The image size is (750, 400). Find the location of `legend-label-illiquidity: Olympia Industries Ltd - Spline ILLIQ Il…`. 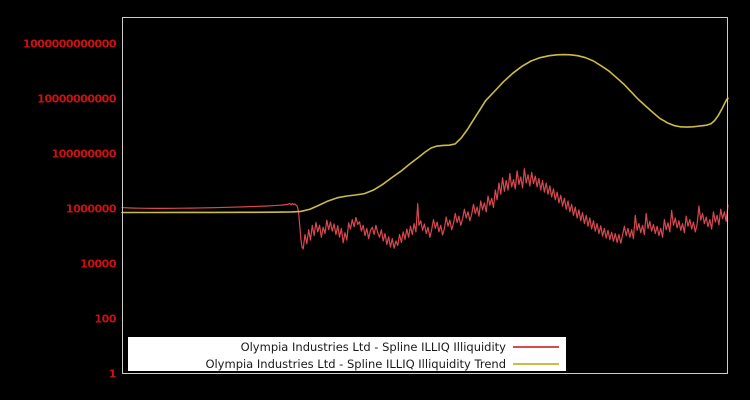

legend-label-illiquidity: Olympia Industries Ltd - Spline ILLIQ Il… is located at coordinates (373, 346).